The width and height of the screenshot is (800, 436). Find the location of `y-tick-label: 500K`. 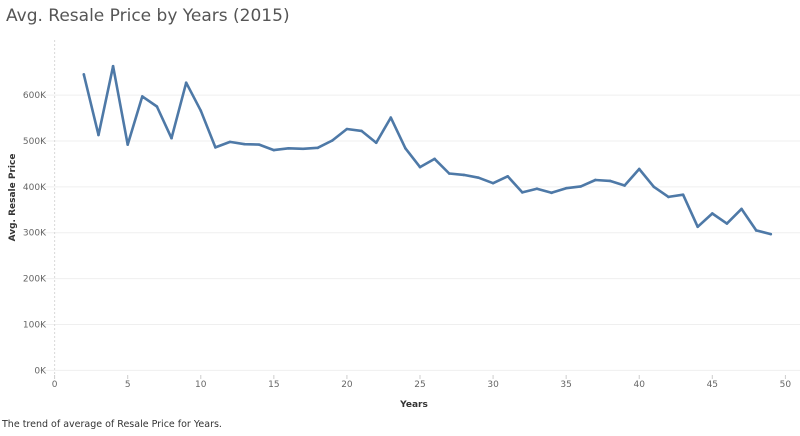

y-tick-label: 500K is located at coordinates (35, 142).